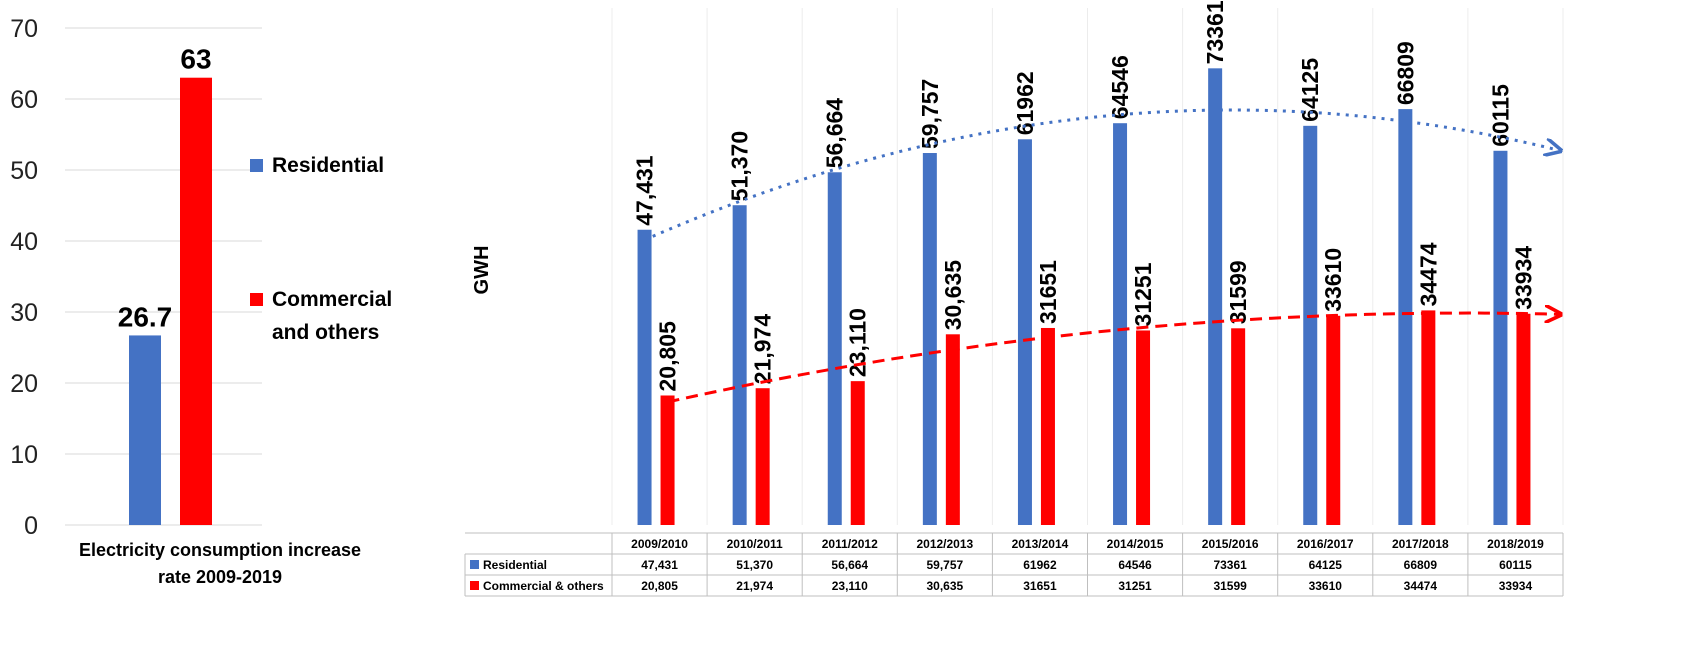 The image size is (1703, 652). What do you see at coordinates (740, 166) in the screenshot?
I see `right-bar-value-label-residential: 51,370` at bounding box center [740, 166].